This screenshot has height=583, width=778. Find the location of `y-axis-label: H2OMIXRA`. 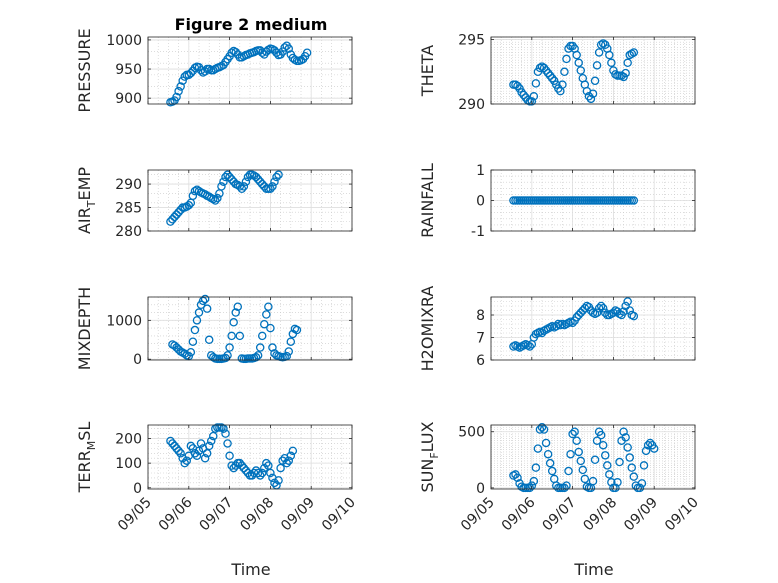

y-axis-label: H2OMIXRA is located at coordinates (427, 329).